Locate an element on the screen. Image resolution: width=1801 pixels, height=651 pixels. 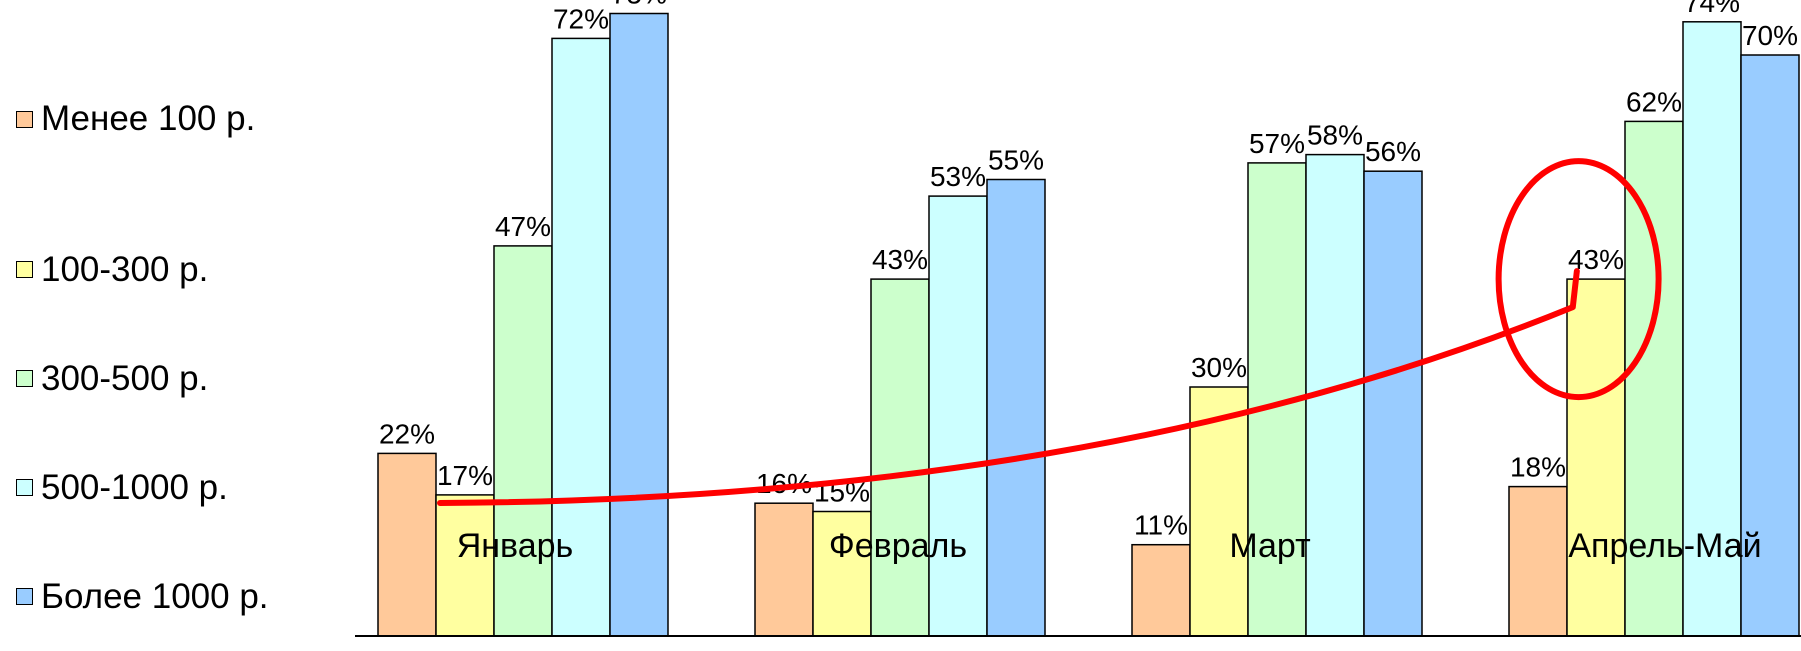
legend-label-under-100: Менее 100 р. is located at coordinates (148, 118).